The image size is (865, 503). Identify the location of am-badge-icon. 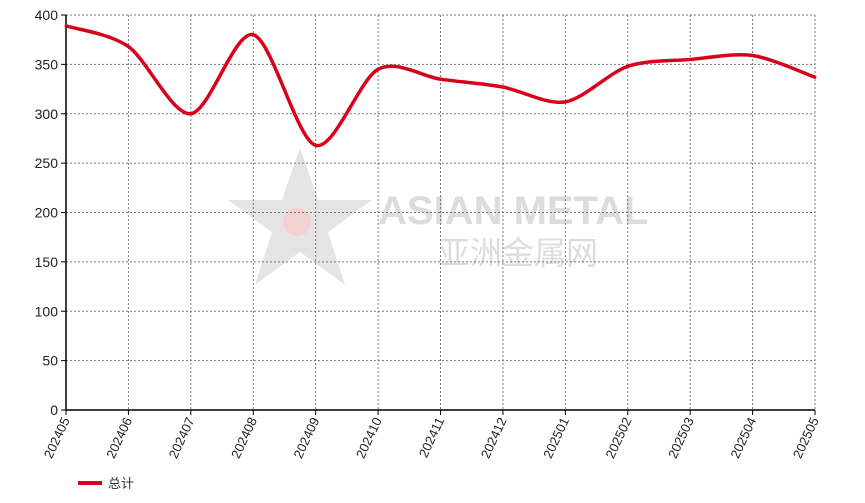
(297, 222).